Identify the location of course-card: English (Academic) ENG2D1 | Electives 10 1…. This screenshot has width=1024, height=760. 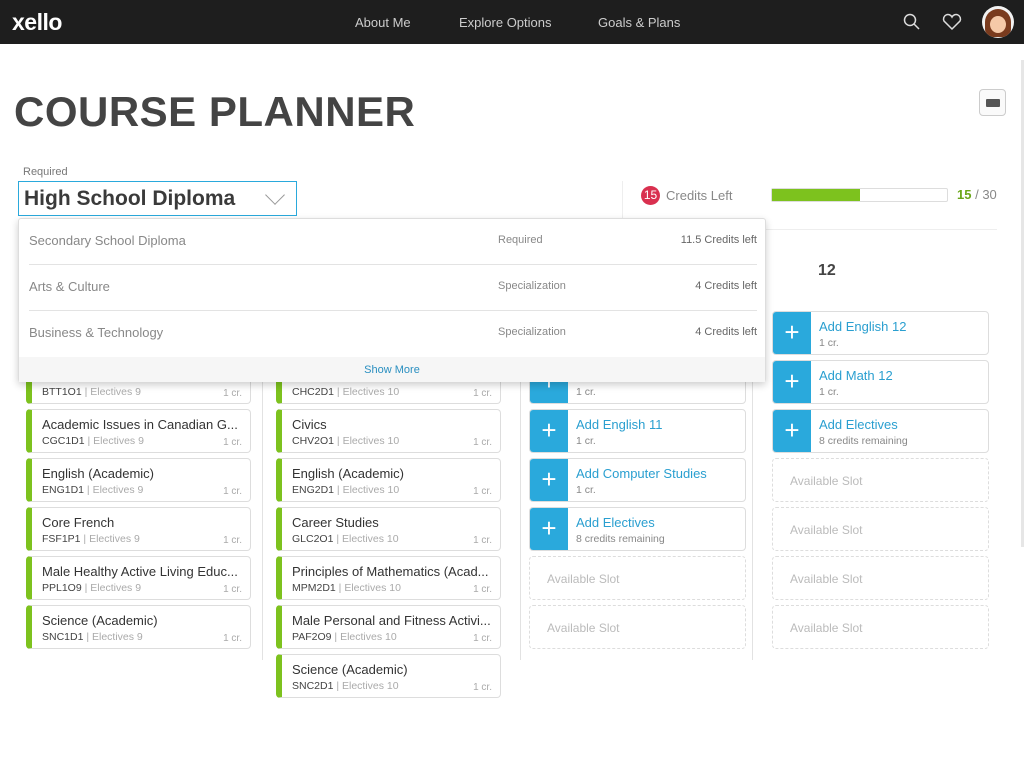
(388, 480).